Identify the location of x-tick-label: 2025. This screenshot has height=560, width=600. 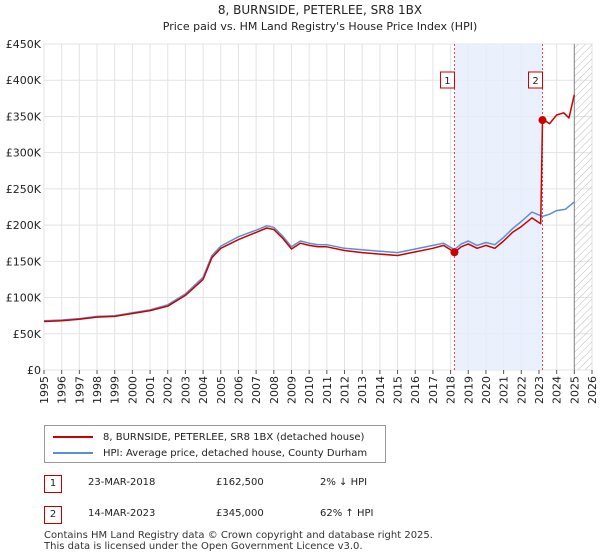
(574, 390).